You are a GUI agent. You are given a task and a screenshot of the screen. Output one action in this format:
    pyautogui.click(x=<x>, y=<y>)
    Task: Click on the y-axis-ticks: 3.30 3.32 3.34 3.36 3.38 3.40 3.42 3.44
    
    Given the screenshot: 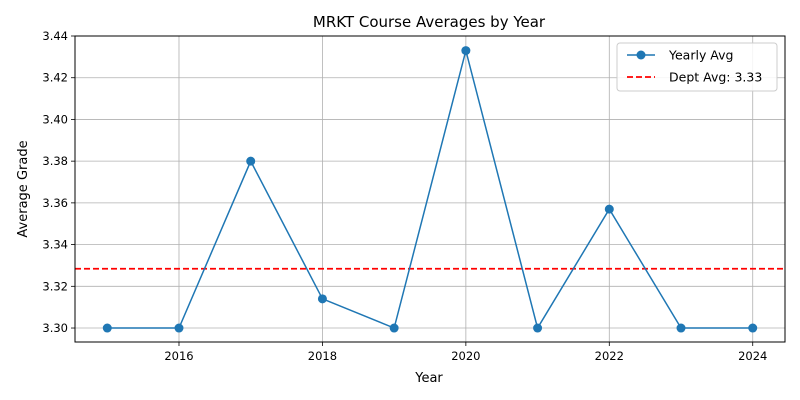 What is the action you would take?
    pyautogui.click(x=58, y=182)
    